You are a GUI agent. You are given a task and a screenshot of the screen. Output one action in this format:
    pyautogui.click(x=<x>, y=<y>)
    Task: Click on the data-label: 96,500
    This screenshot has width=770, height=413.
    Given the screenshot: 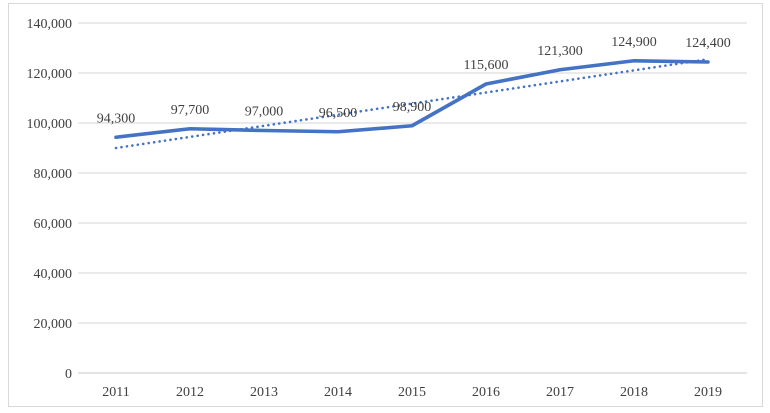 What is the action you would take?
    pyautogui.click(x=338, y=113)
    